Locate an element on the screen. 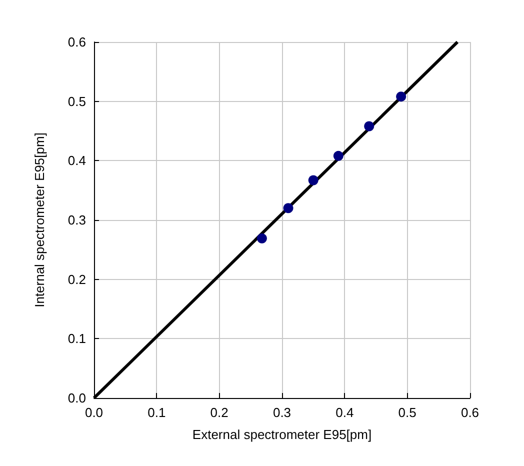  x-tick-label: 0.2 is located at coordinates (219, 412).